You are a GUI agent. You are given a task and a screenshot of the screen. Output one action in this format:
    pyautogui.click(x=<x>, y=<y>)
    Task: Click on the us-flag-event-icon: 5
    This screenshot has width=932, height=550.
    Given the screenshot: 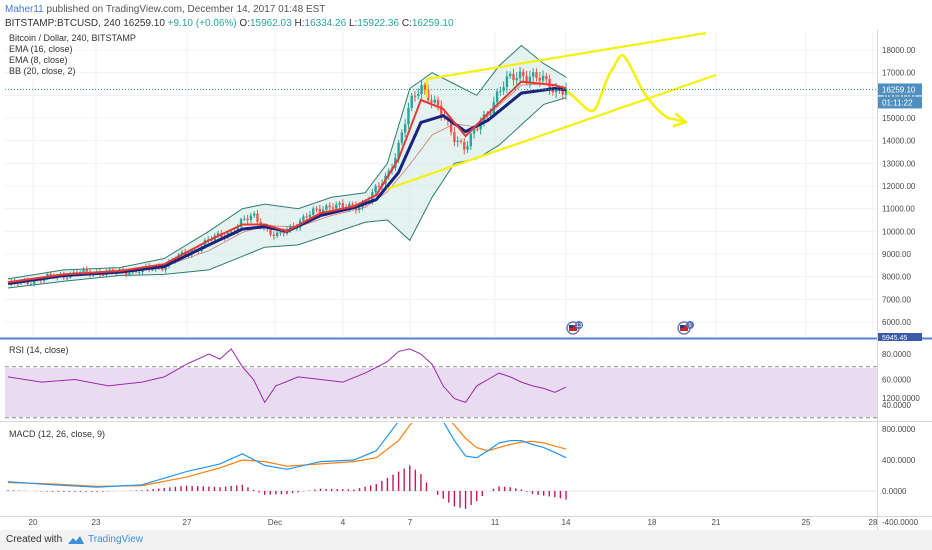 What is the action you would take?
    pyautogui.click(x=685, y=328)
    